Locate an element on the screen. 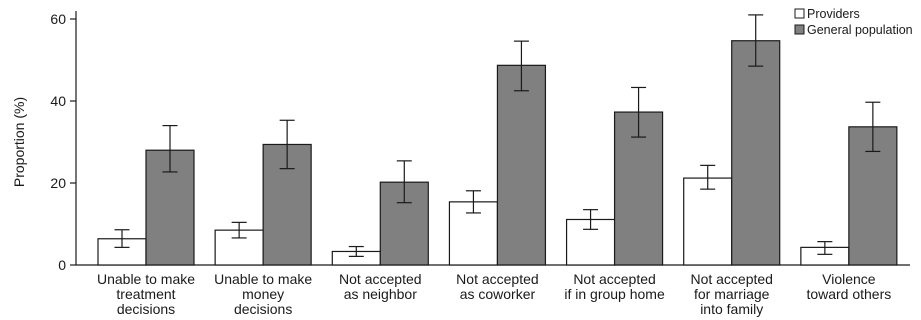  category-label-line: treatment is located at coordinates (145, 294).